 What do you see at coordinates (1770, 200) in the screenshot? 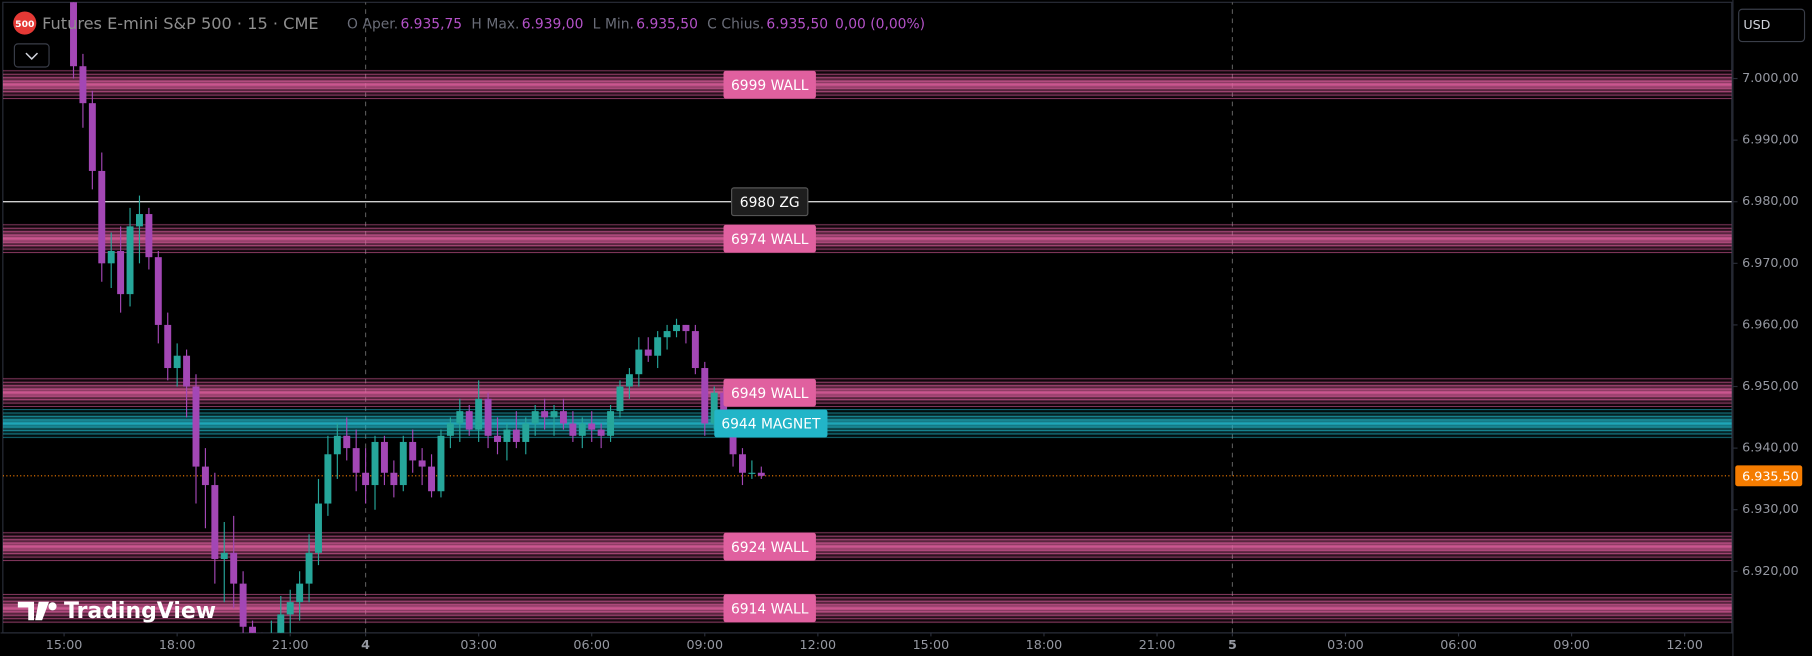
I see `y-tick-label: 6.980,00` at bounding box center [1770, 200].